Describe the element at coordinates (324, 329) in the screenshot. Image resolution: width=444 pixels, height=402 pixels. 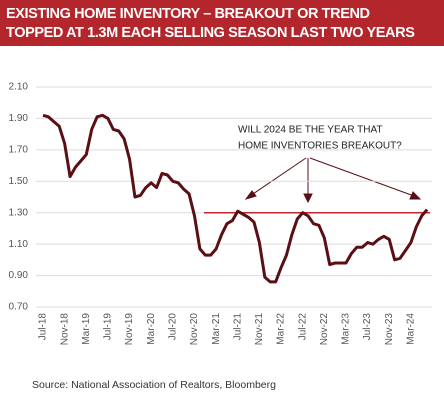
I see `x-tick-label: Nov-22` at that location.